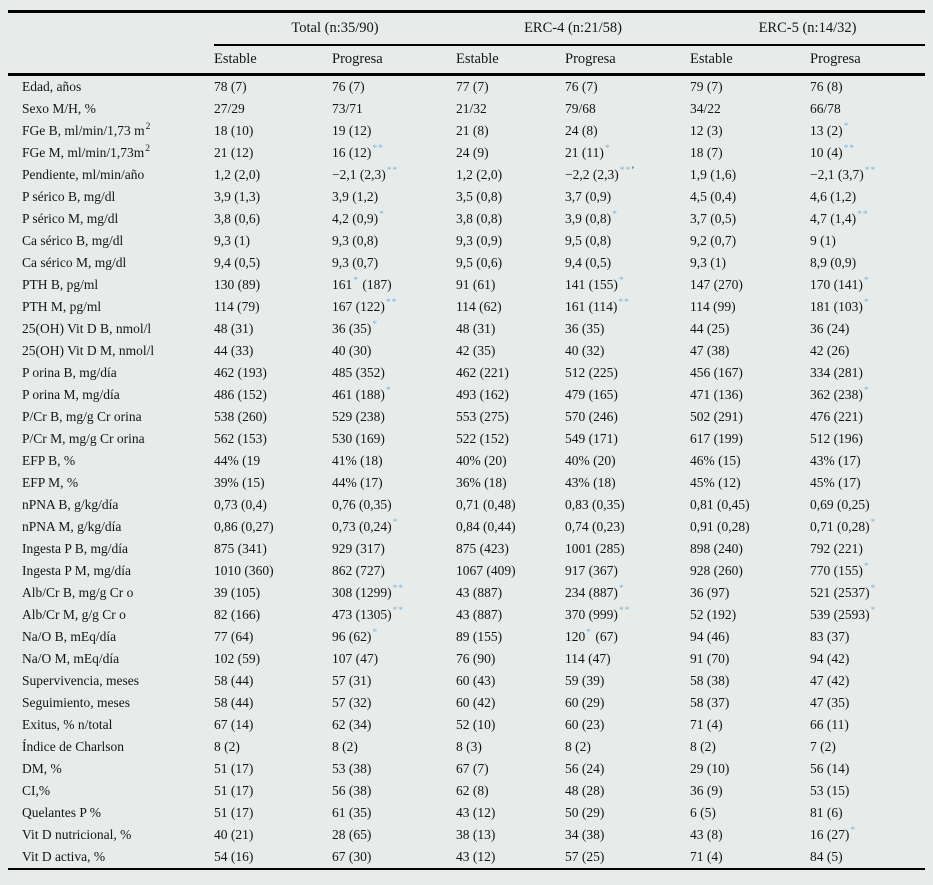 Image resolution: width=933 pixels, height=885 pixels. Describe the element at coordinates (74, 262) in the screenshot. I see `row-label: Ca sérico M, mg/dl` at that location.